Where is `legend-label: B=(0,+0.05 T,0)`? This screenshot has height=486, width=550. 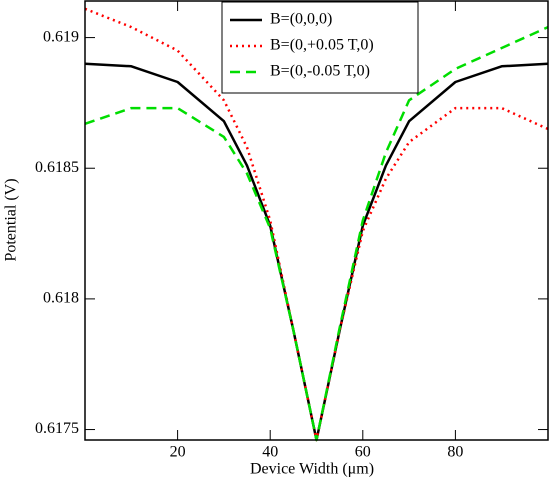
legend-label: B=(0,+0.05 T,0) is located at coordinates (322, 45).